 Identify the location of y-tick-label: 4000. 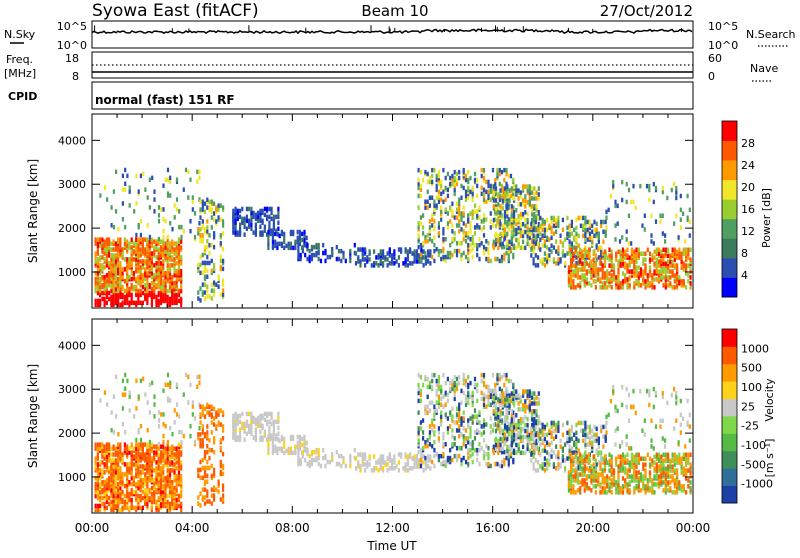
(72, 140).